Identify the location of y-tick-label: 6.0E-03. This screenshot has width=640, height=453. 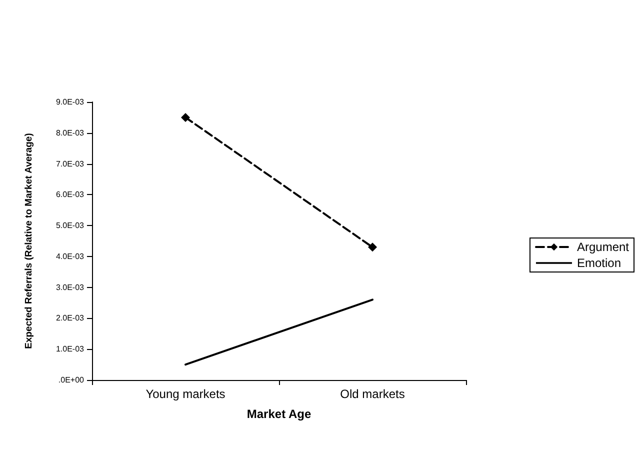
(70, 195).